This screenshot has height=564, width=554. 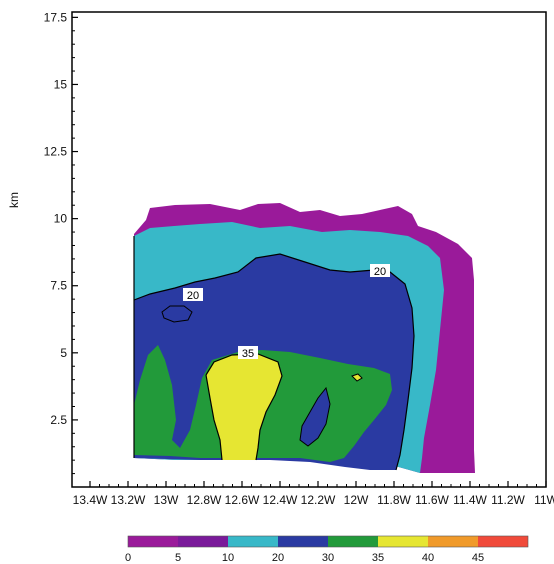 I want to click on colorbar-label: 30, so click(x=328, y=558).